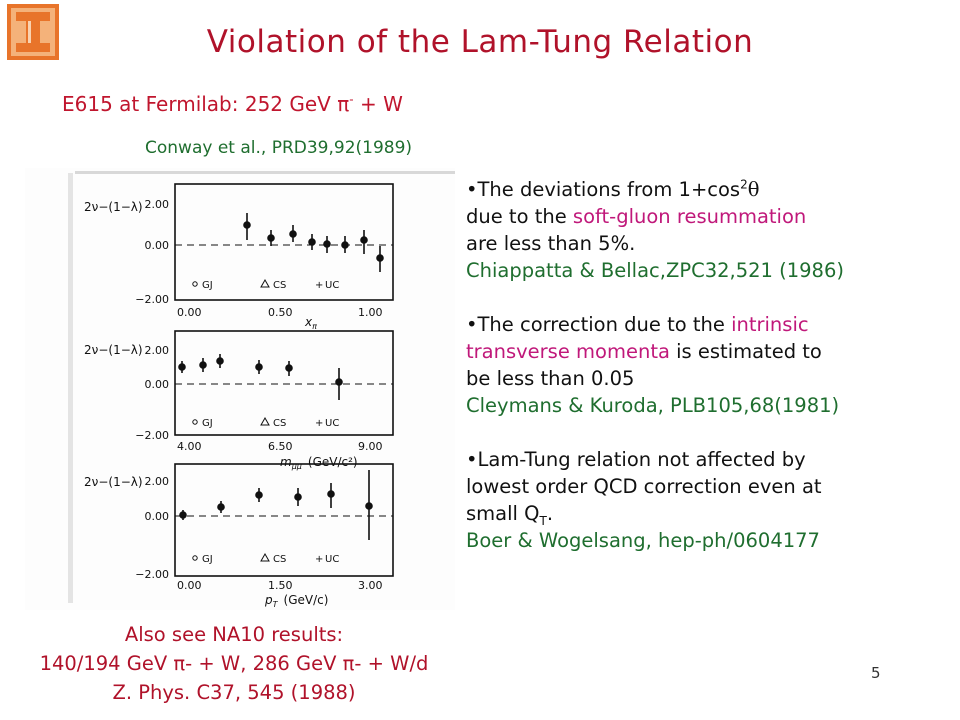 This screenshot has width=960, height=720. Describe the element at coordinates (280, 446) in the screenshot. I see `x-tick: 6.50` at that location.